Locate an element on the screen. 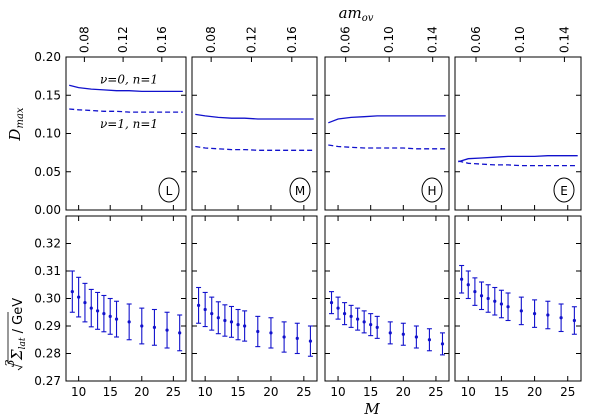 This screenshot has height=420, width=591. y-tick-label: 0.05 is located at coordinates (47, 172).